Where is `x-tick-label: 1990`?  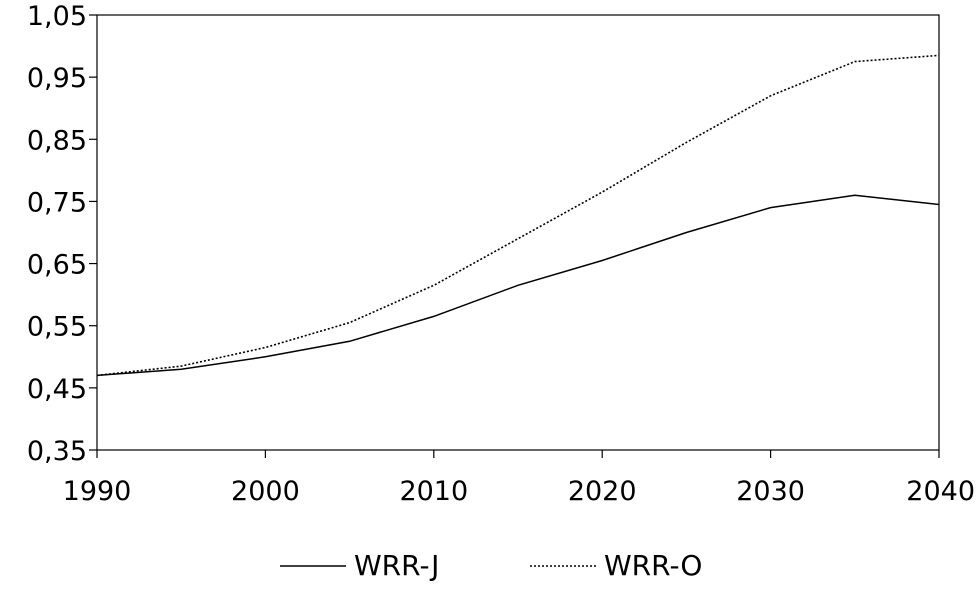
x-tick-label: 1990 is located at coordinates (97, 491).